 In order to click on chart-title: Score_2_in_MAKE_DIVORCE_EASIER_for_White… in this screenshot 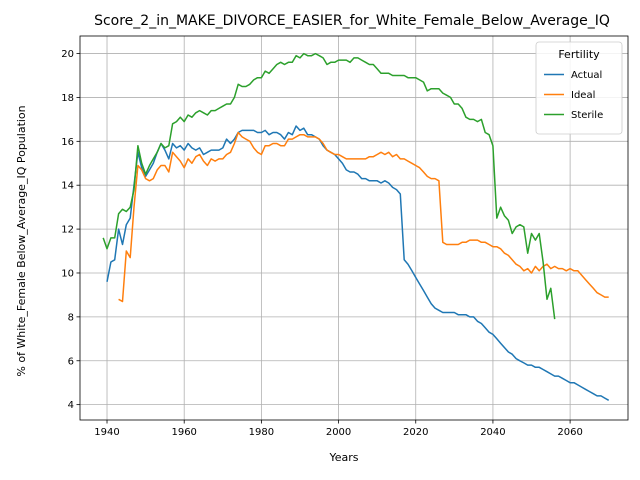, I will do `click(352, 21)`.